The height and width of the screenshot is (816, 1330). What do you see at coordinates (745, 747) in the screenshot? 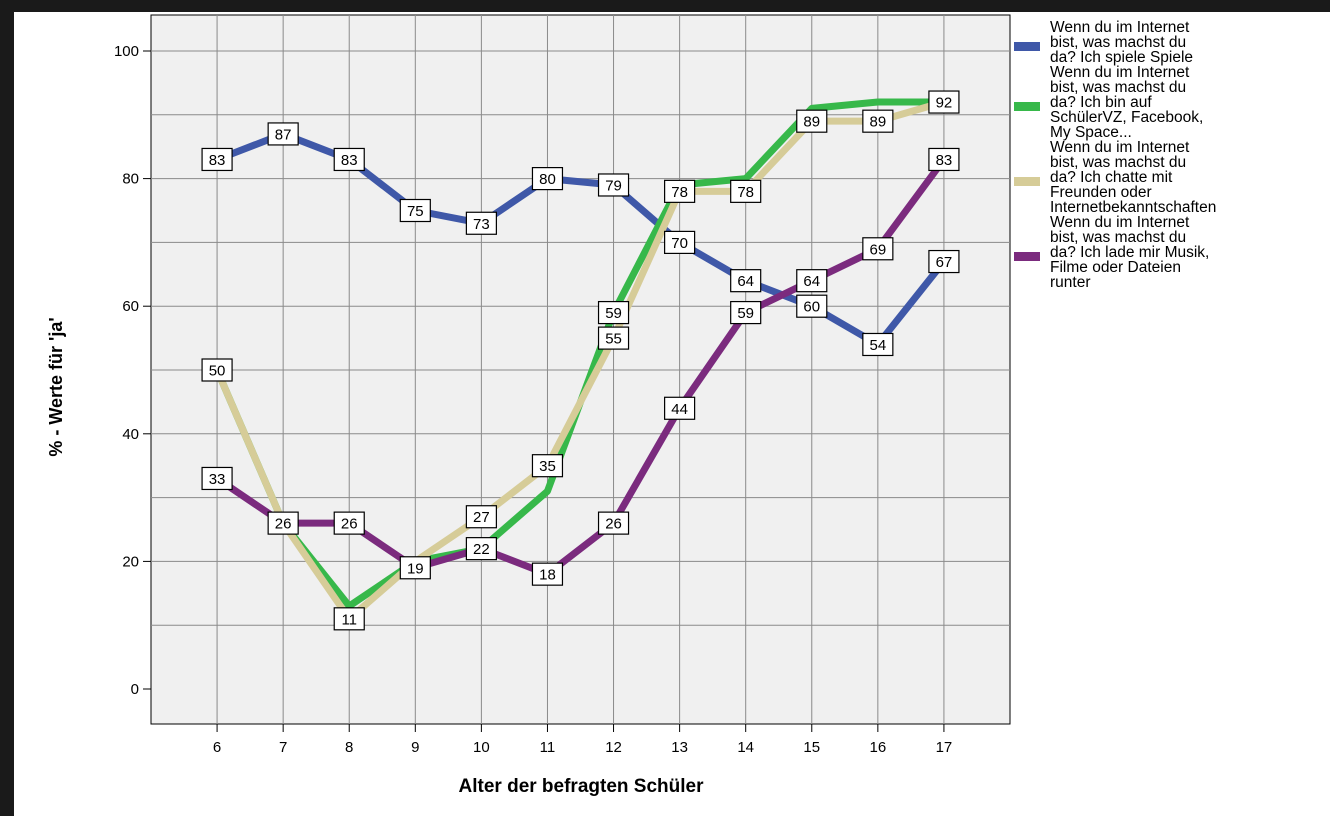
I see `x-tick-label: 14` at bounding box center [745, 747].